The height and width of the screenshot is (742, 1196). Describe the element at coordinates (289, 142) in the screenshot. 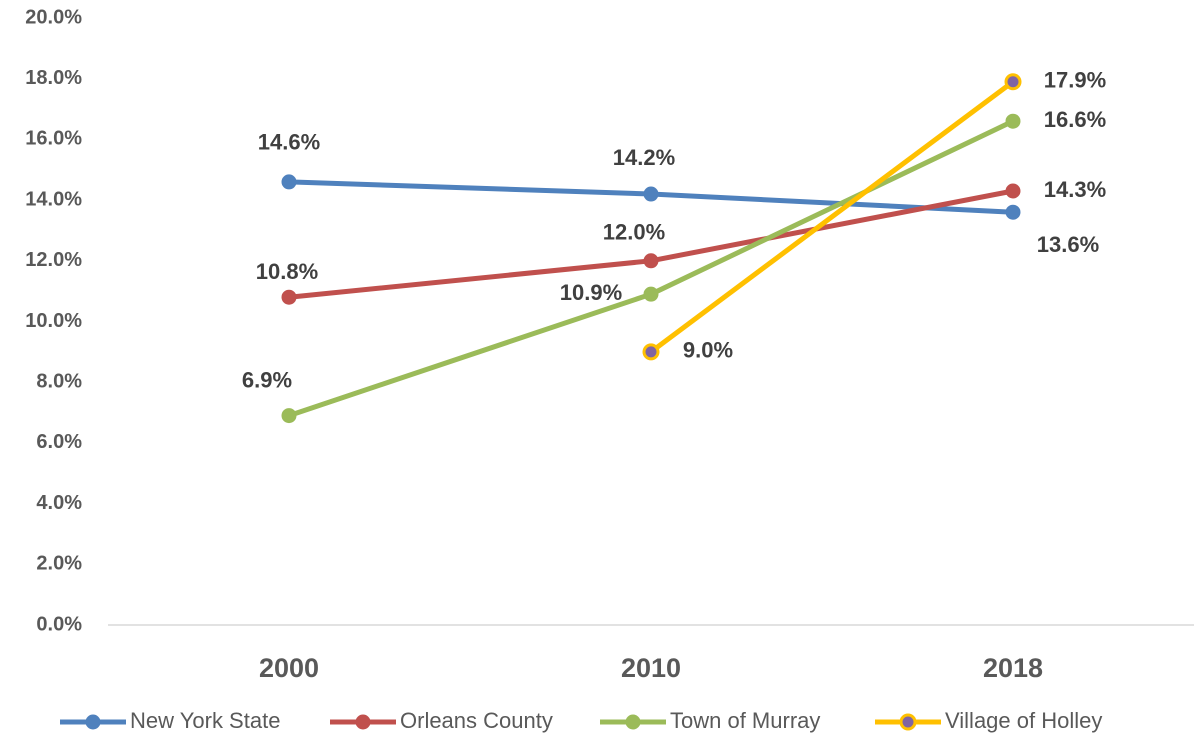

I see `data-label: 14.6%` at that location.